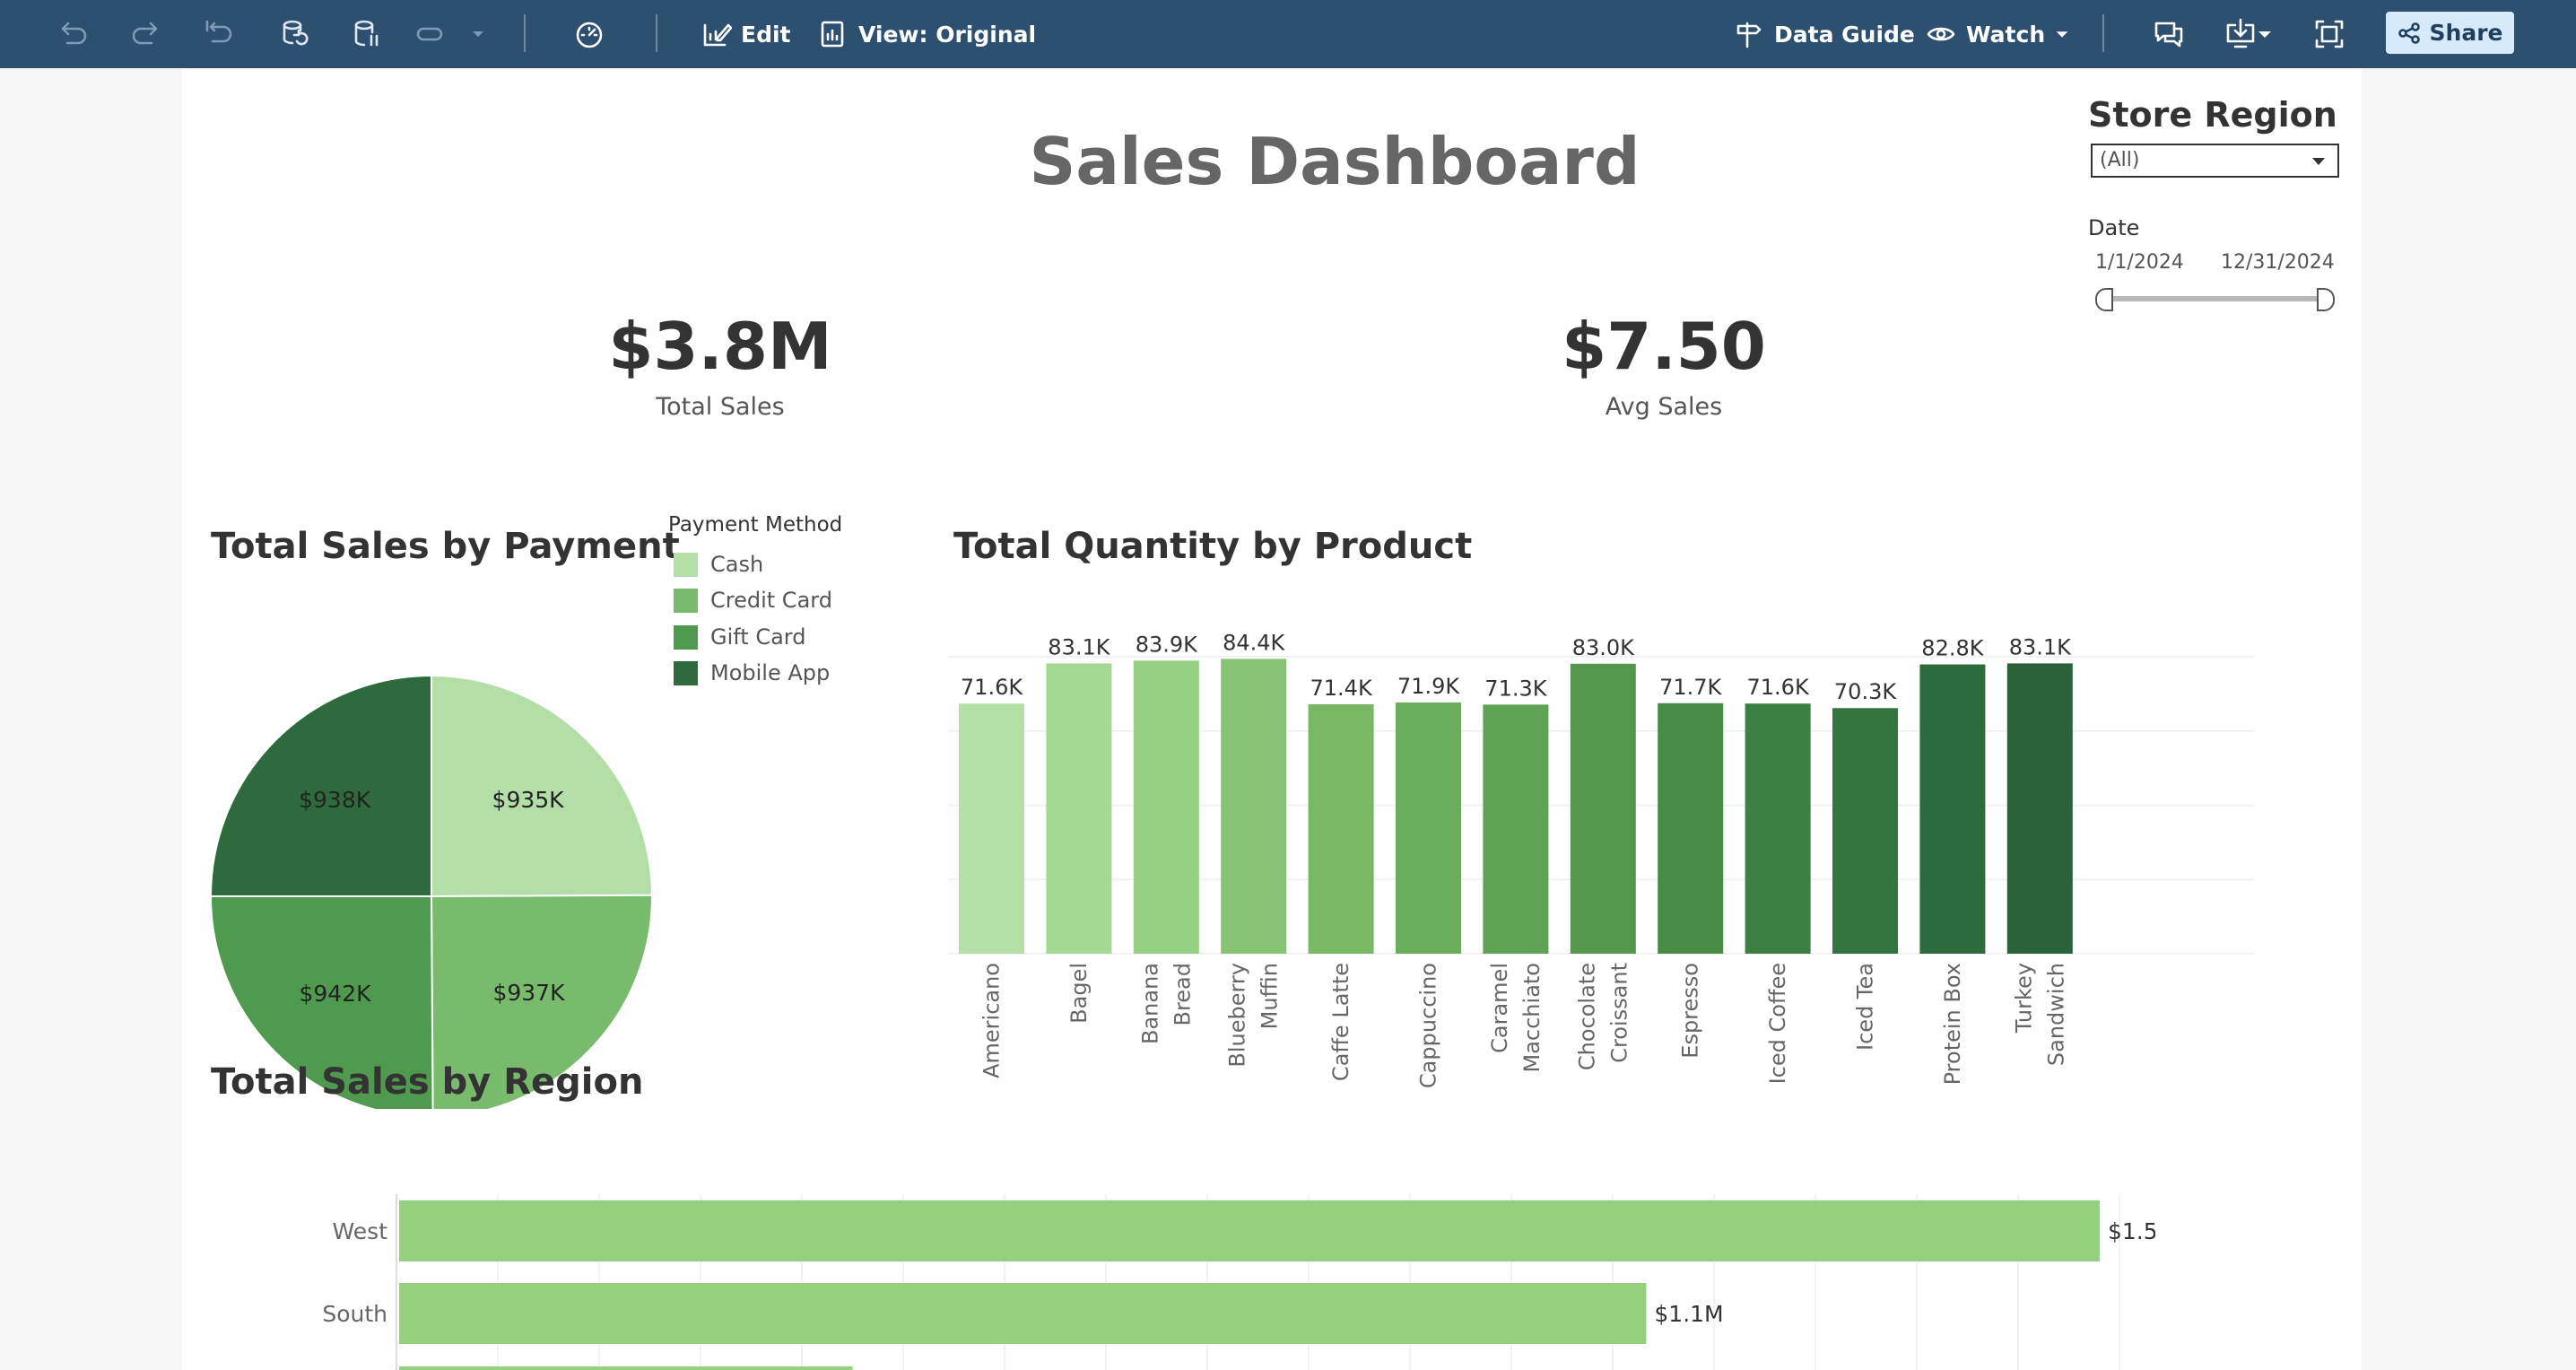 The image size is (2576, 1370). I want to click on refresh-data-icon, so click(295, 34).